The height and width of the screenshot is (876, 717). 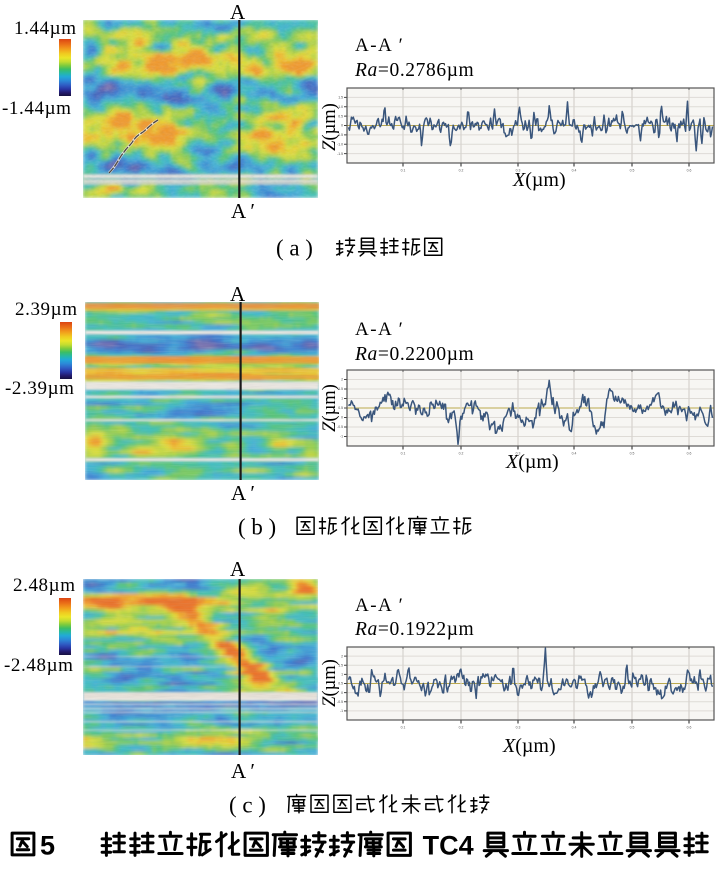 What do you see at coordinates (340, 144) in the screenshot?
I see `svg-text: -1.0` at bounding box center [340, 144].